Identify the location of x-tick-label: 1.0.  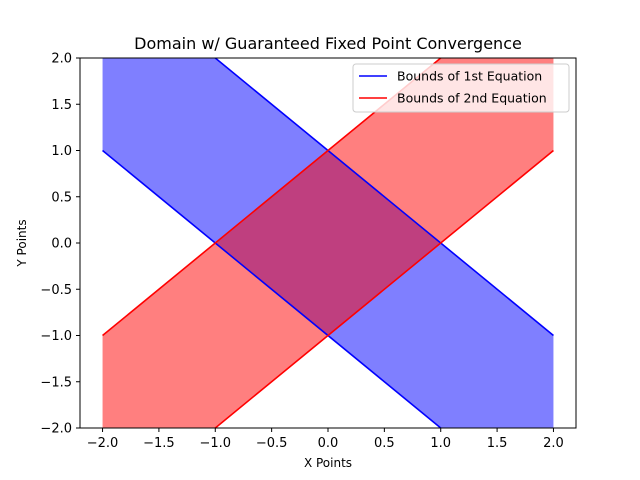
(440, 443).